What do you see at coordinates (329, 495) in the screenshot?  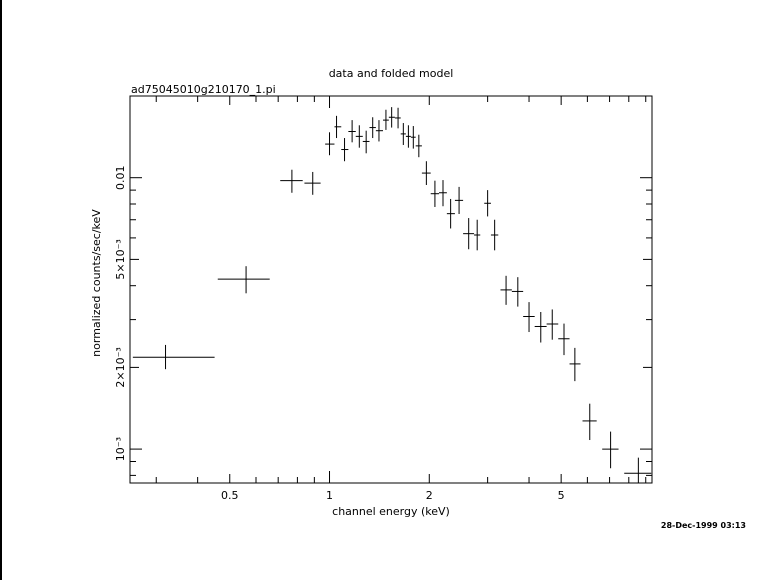 I see `x-tick-label: 1` at bounding box center [329, 495].